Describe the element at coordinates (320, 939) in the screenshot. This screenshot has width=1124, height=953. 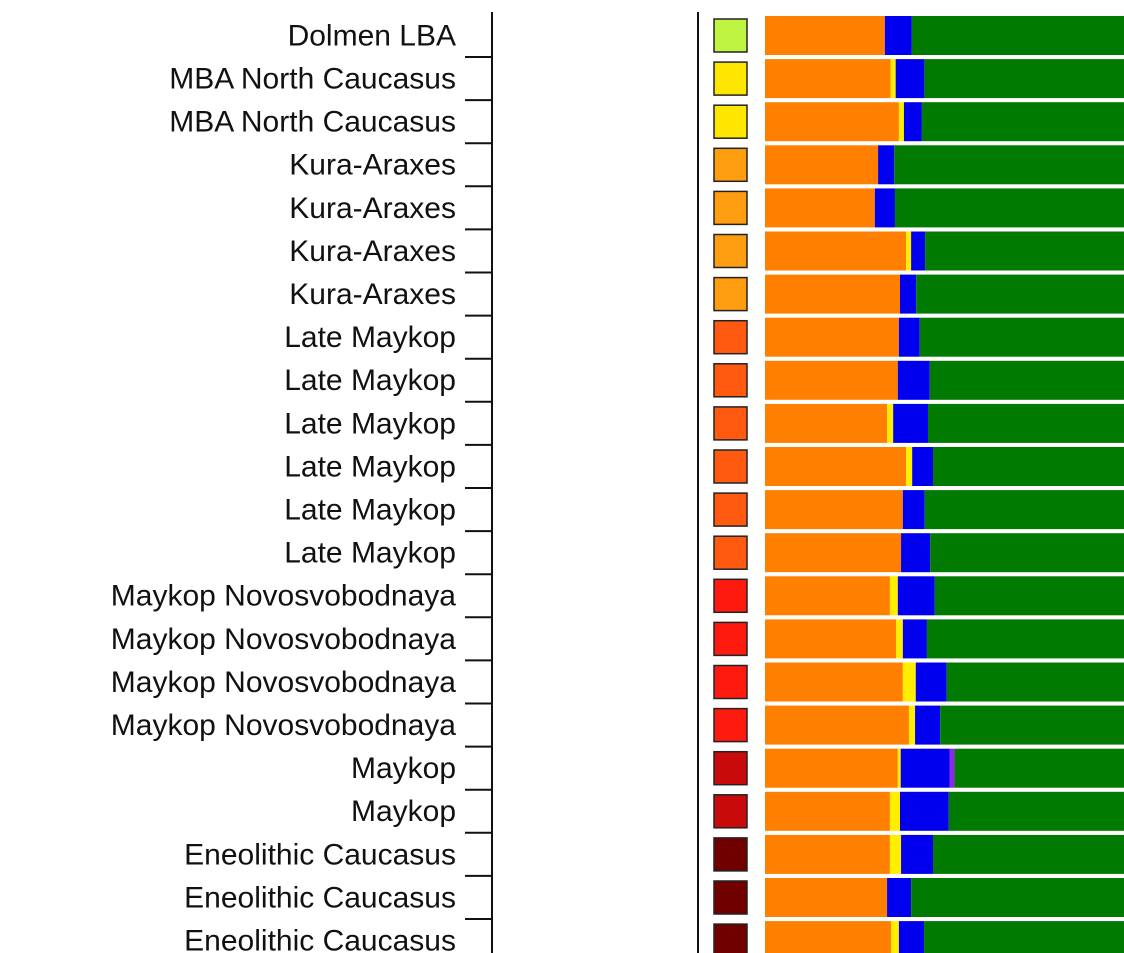
I see `row-label: Eneolithic Caucasus` at that location.